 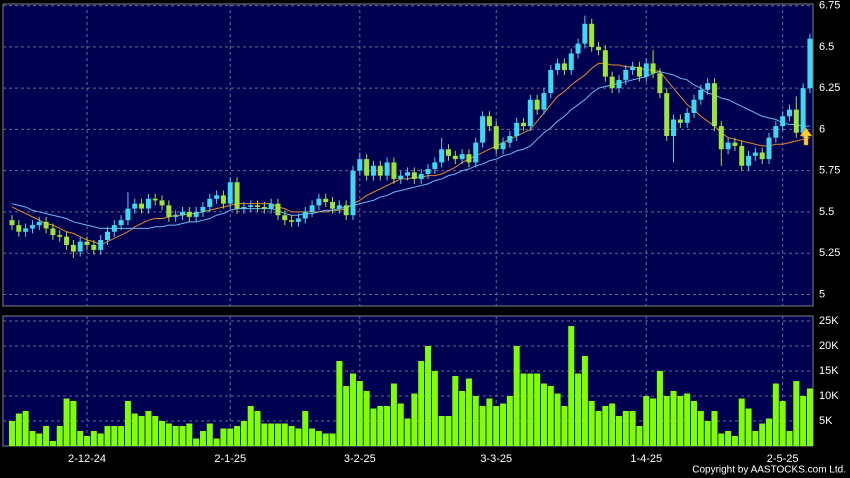 I want to click on y-tick-label: 5K, so click(x=826, y=421).